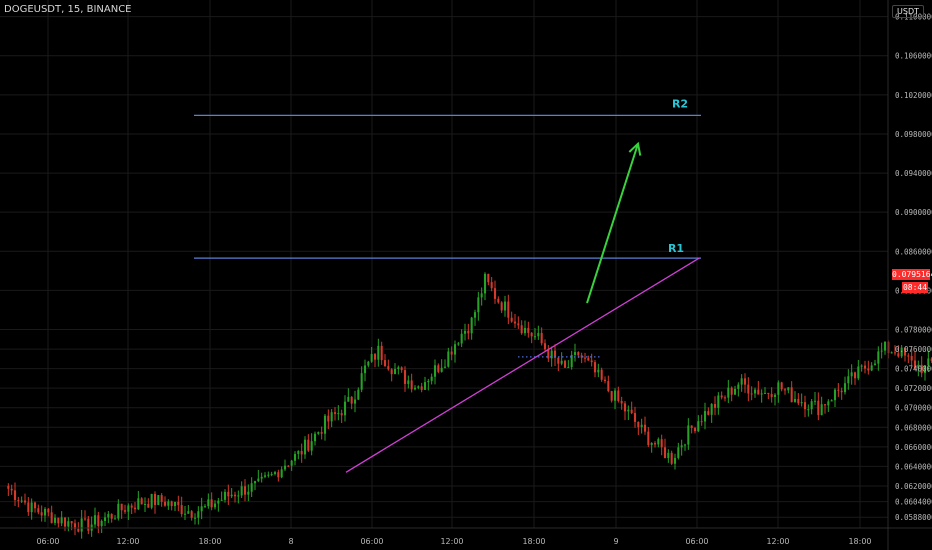  Describe the element at coordinates (912, 274) in the screenshot. I see `current-price-badge: 0.0795164` at that location.